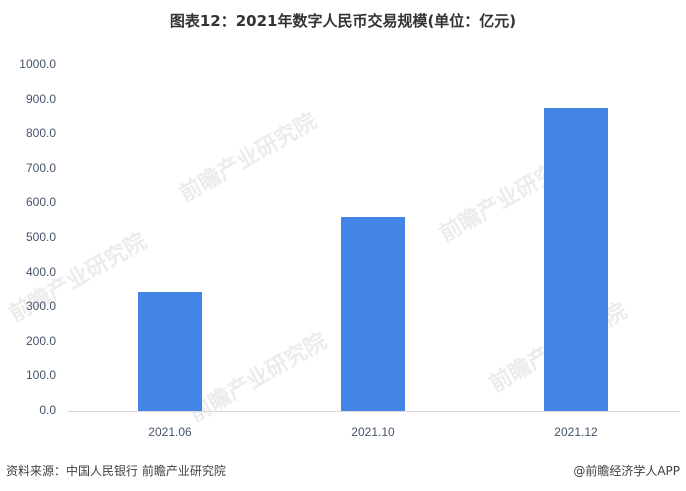 Image resolution: width=686 pixels, height=491 pixels. What do you see at coordinates (40, 341) in the screenshot?
I see `y-tick: 200.0` at bounding box center [40, 341].